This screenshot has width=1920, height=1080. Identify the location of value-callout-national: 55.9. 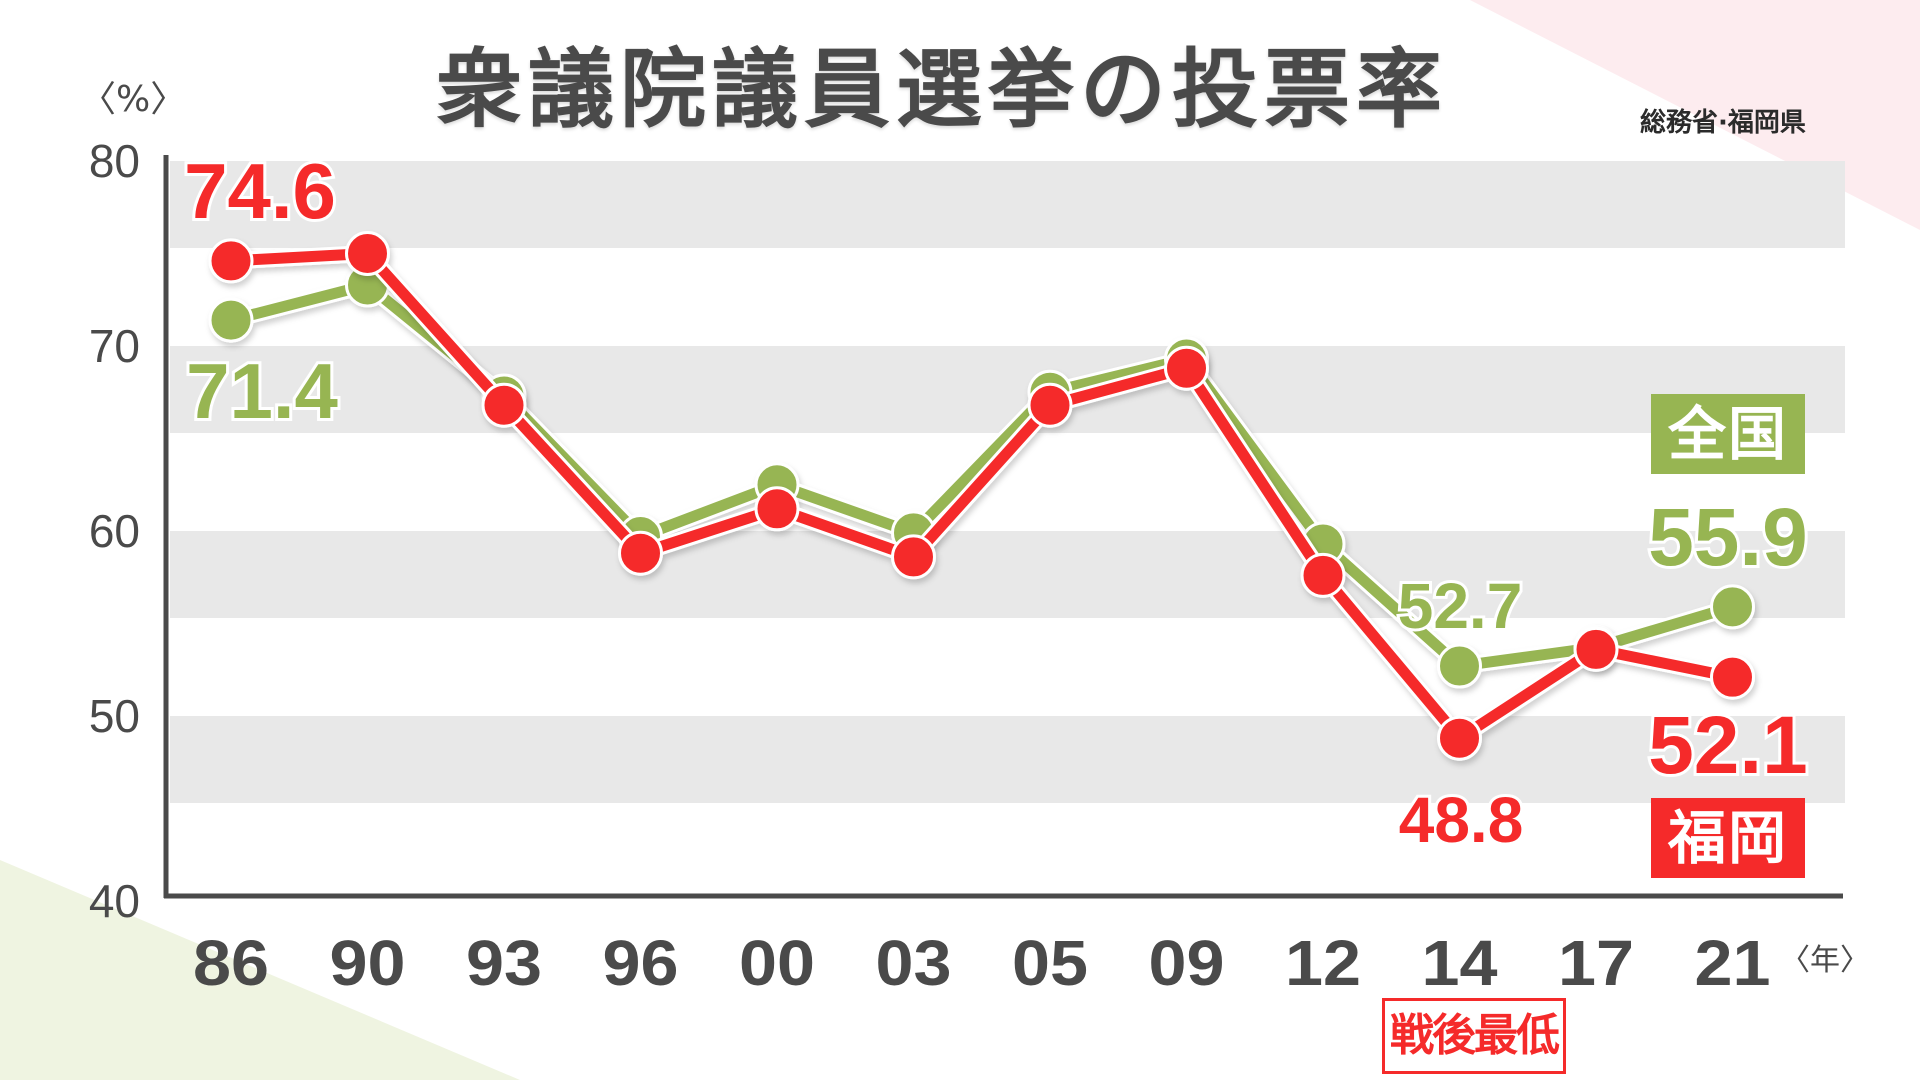
(1728, 537).